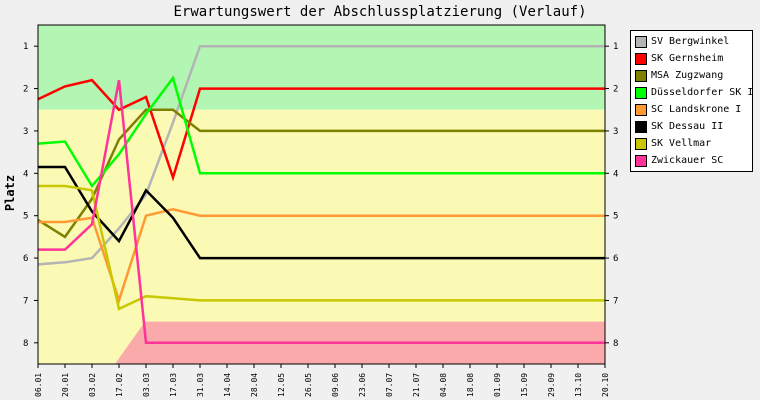 This screenshot has height=400, width=760. Describe the element at coordinates (335, 385) in the screenshot. I see `x-tick-label: 09.06` at that location.